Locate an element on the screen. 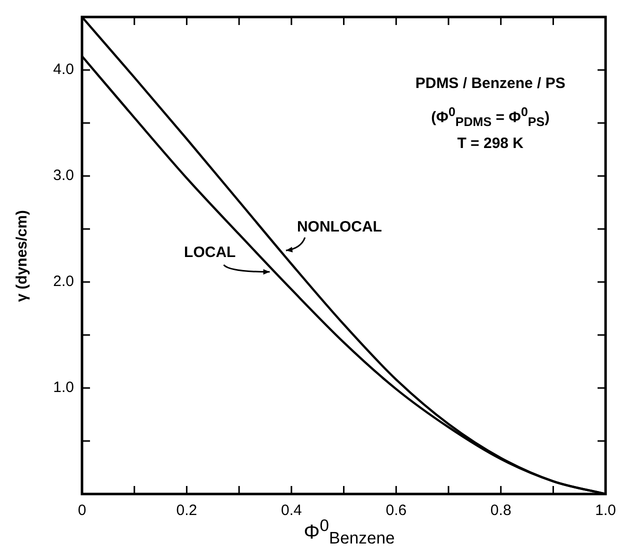  y-tick-label: 1.0 is located at coordinates (63, 387).